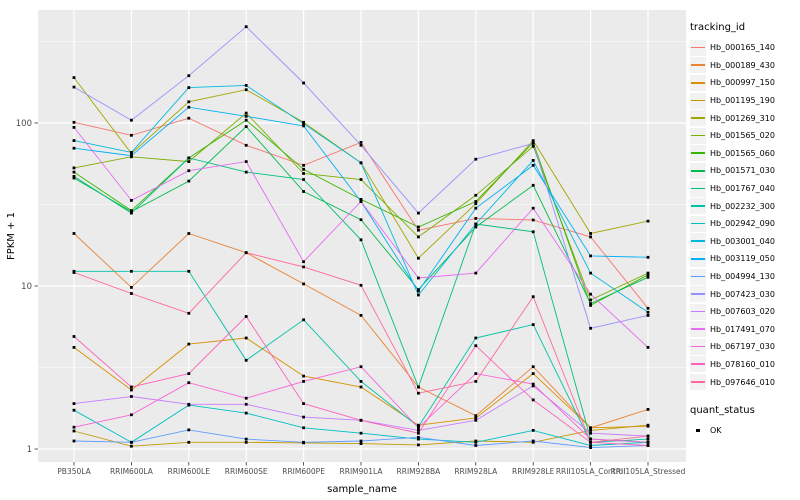 The height and width of the screenshot is (500, 800). I want to click on legend-item: Hb_004994_130, so click(745, 277).